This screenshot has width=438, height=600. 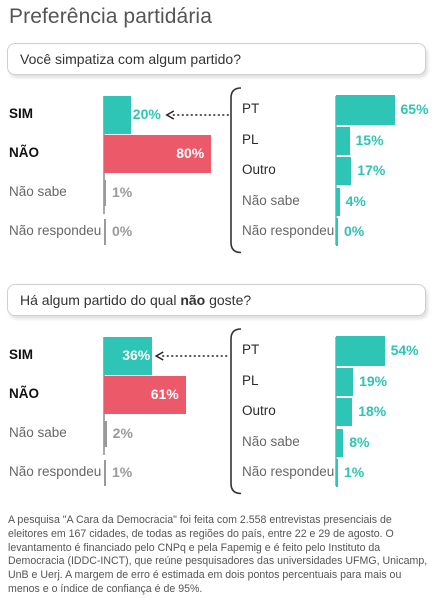 I want to click on question-2-bold: não, so click(x=193, y=300).